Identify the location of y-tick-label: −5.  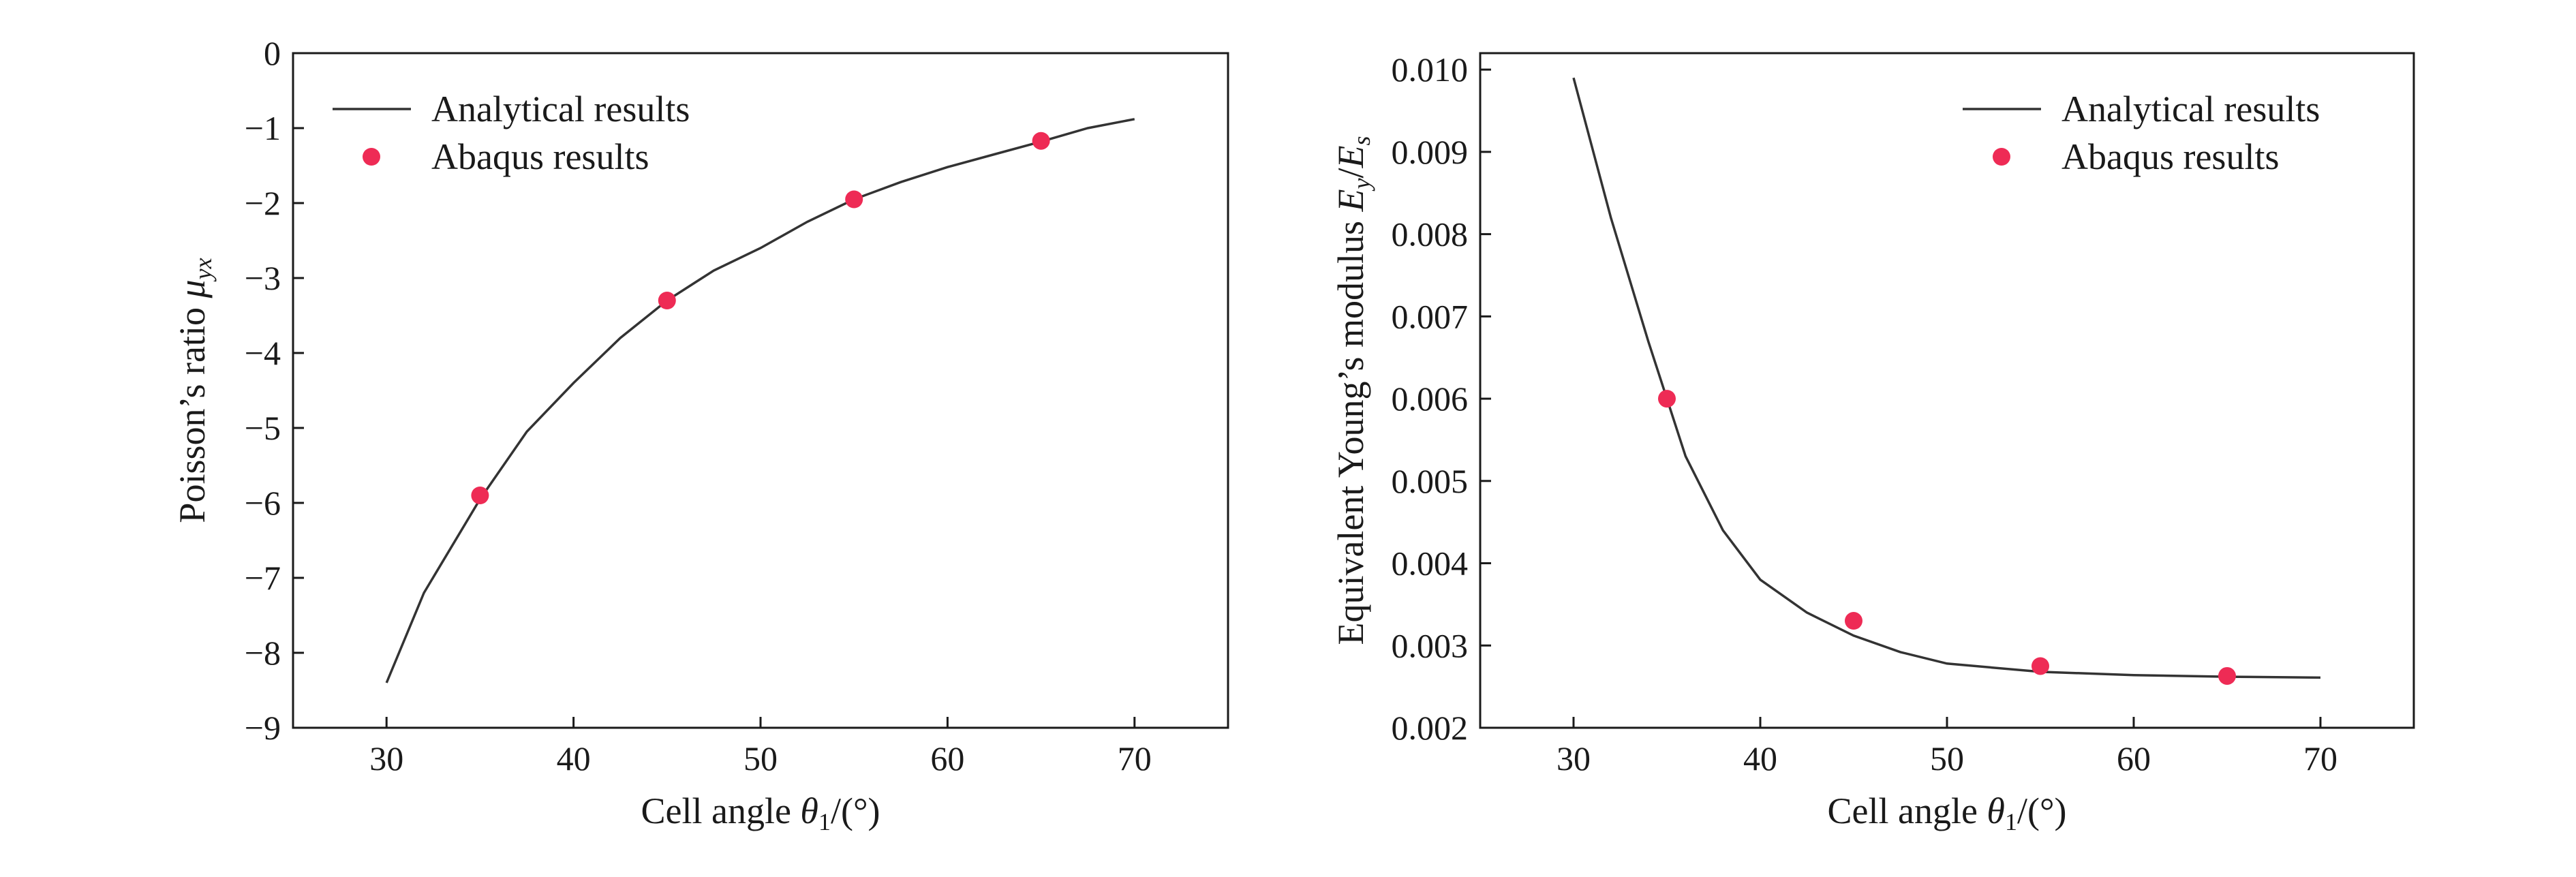
(263, 428).